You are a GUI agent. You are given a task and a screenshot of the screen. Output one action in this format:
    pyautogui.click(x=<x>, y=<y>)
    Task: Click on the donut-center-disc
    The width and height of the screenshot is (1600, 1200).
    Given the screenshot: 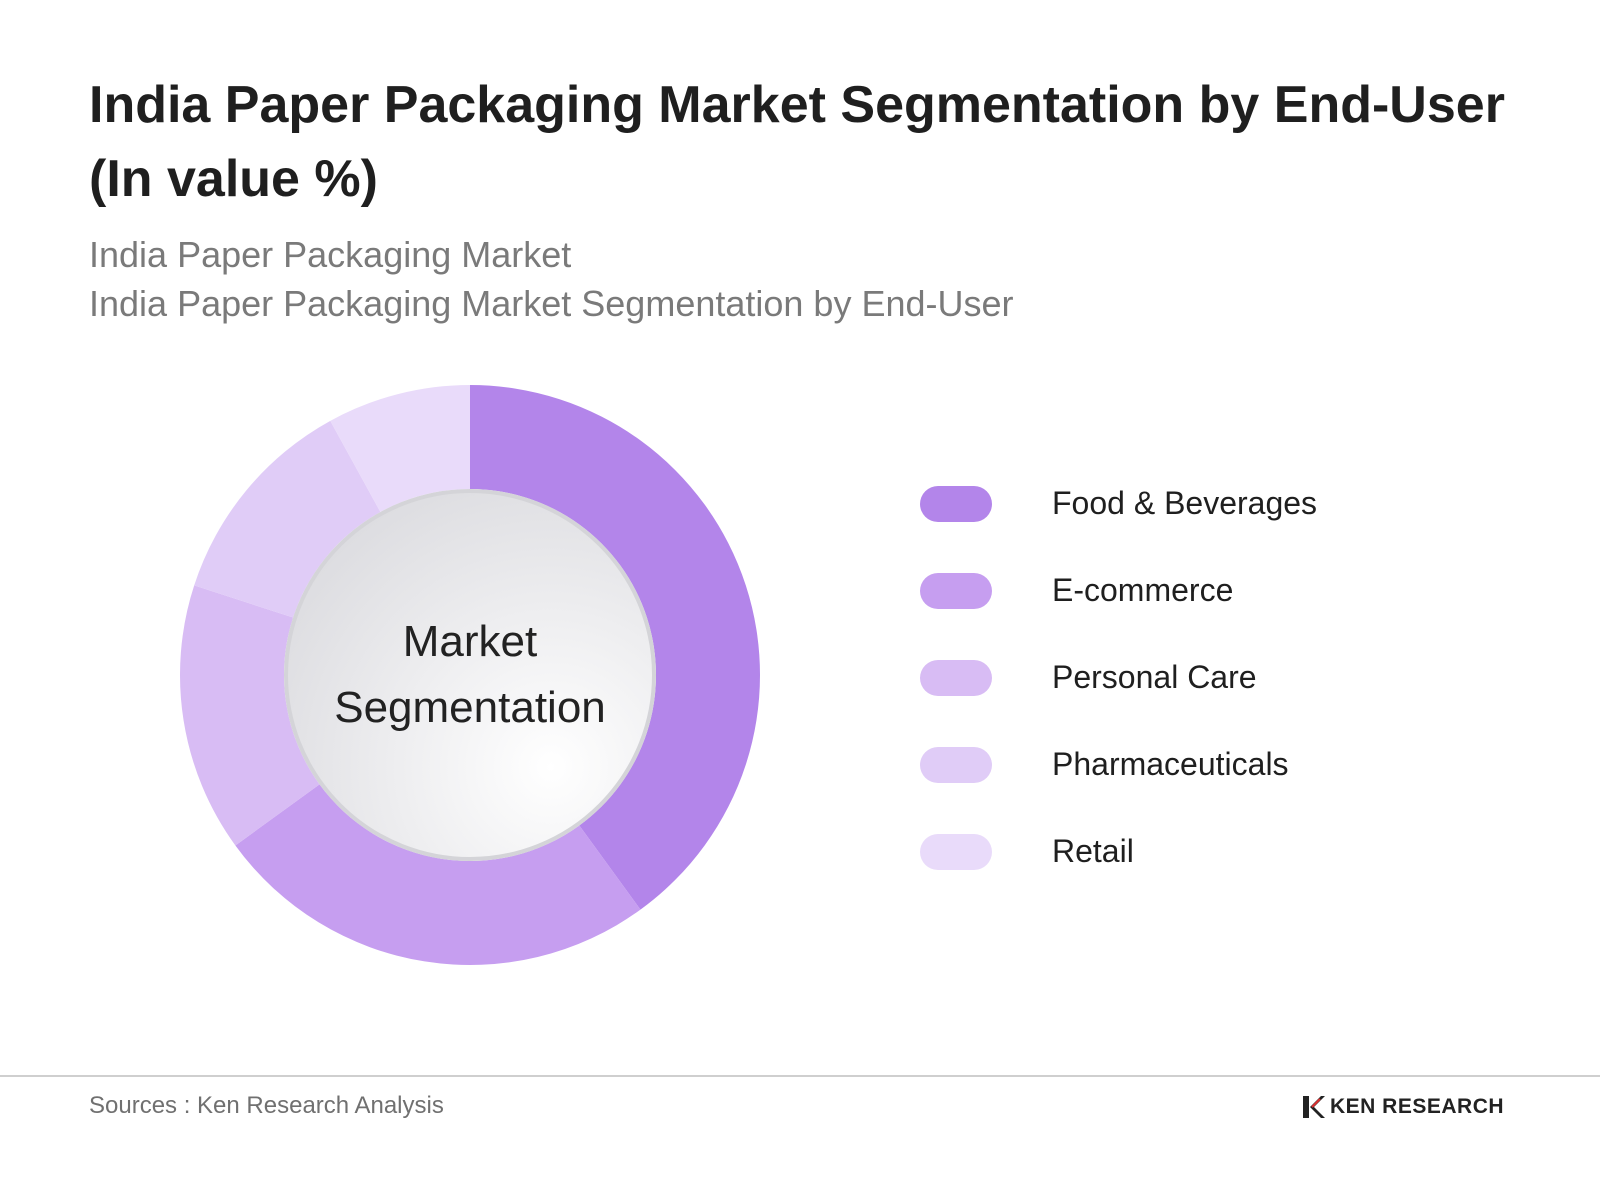 What is the action you would take?
    pyautogui.click(x=470, y=675)
    